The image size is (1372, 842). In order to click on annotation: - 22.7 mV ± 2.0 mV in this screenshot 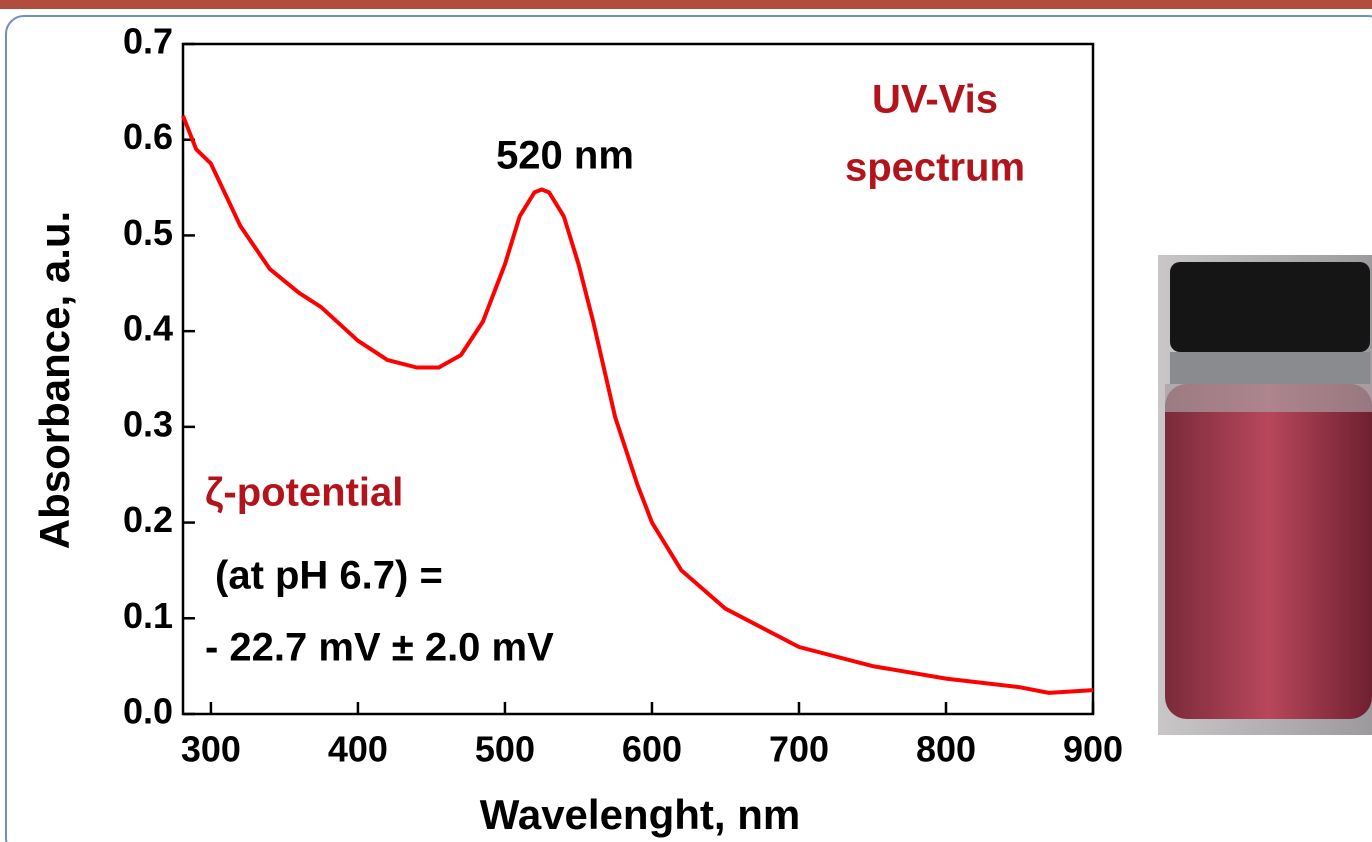, I will do `click(379, 648)`.